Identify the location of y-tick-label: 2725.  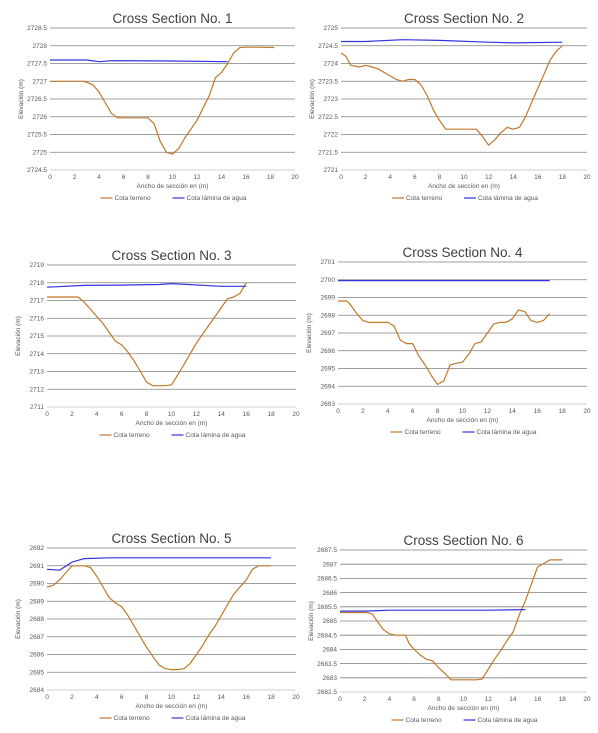
(40, 152).